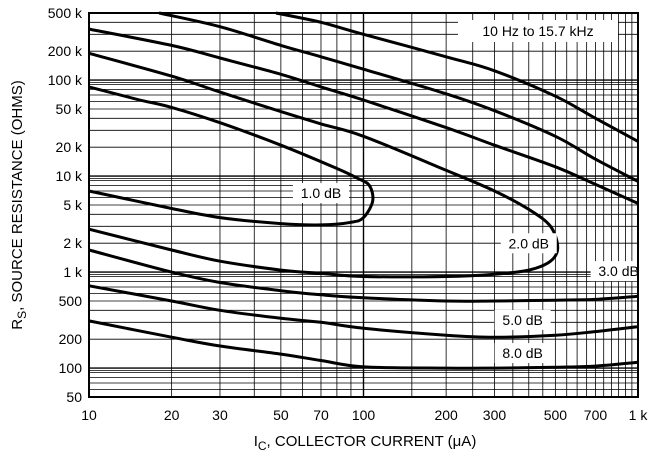 The width and height of the screenshot is (655, 463). What do you see at coordinates (65, 13) in the screenshot?
I see `y-tick-label: 500 k` at bounding box center [65, 13].